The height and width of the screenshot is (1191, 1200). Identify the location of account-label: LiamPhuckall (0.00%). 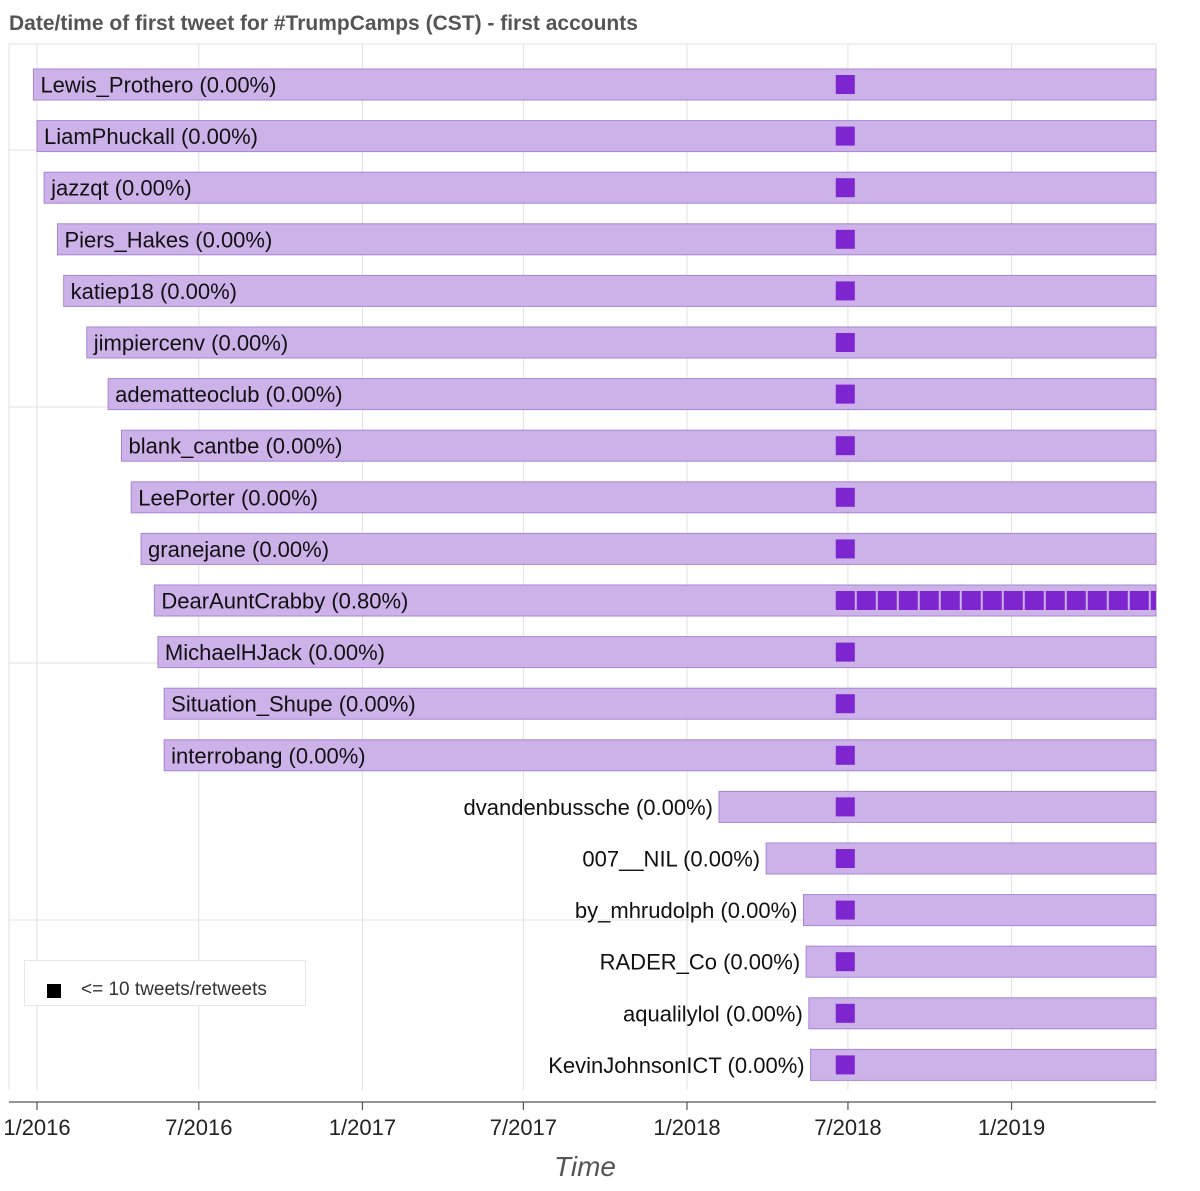
(151, 136).